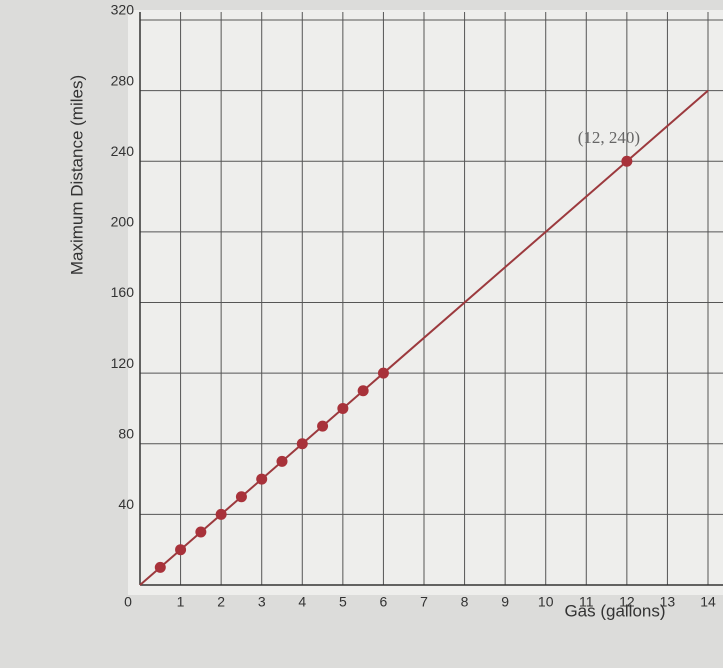 This screenshot has width=723, height=668. Describe the element at coordinates (384, 602) in the screenshot. I see `x-tick-label: 6` at that location.